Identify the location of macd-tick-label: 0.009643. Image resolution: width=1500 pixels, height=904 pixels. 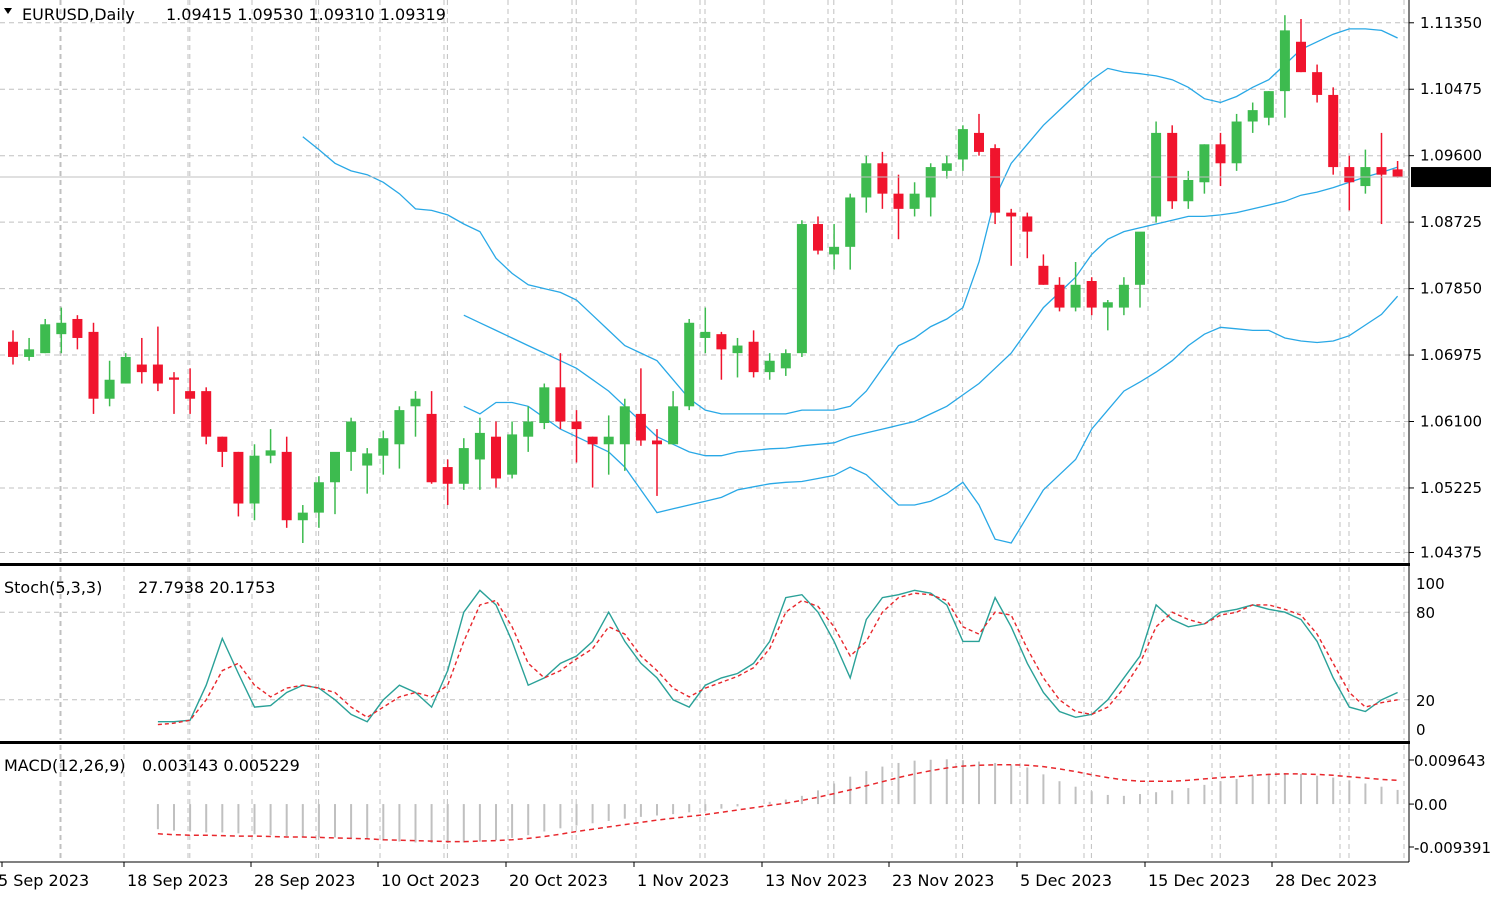
(1450, 761).